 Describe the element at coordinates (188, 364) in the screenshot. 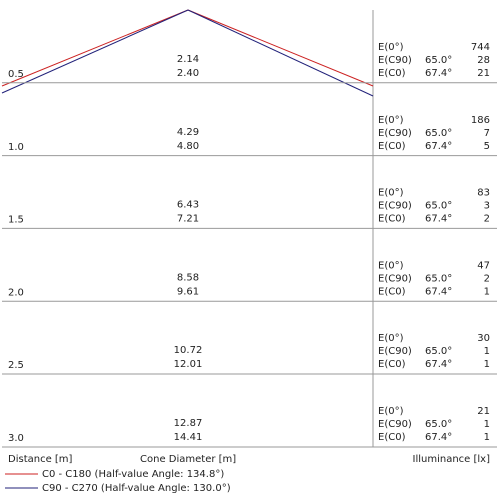

I see `diameter-c90: 12.01` at that location.